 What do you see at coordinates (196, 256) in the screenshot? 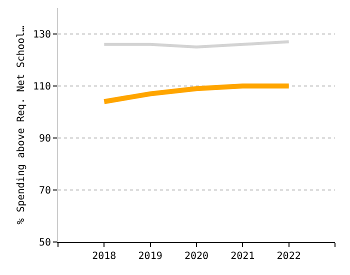
I see `x-tick-label: 2020` at bounding box center [196, 256].